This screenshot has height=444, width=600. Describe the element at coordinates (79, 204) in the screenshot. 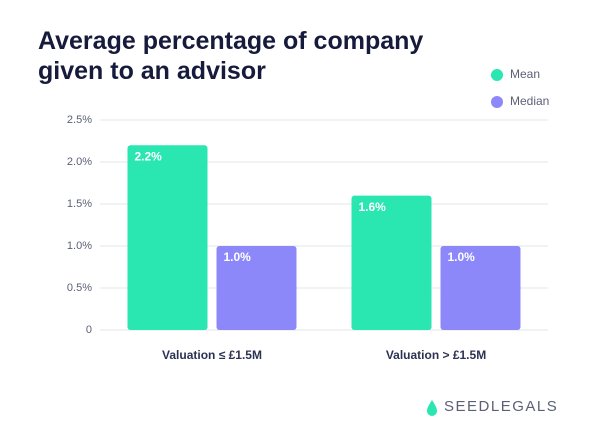

I see `y-tick-label: 1.5%` at that location.